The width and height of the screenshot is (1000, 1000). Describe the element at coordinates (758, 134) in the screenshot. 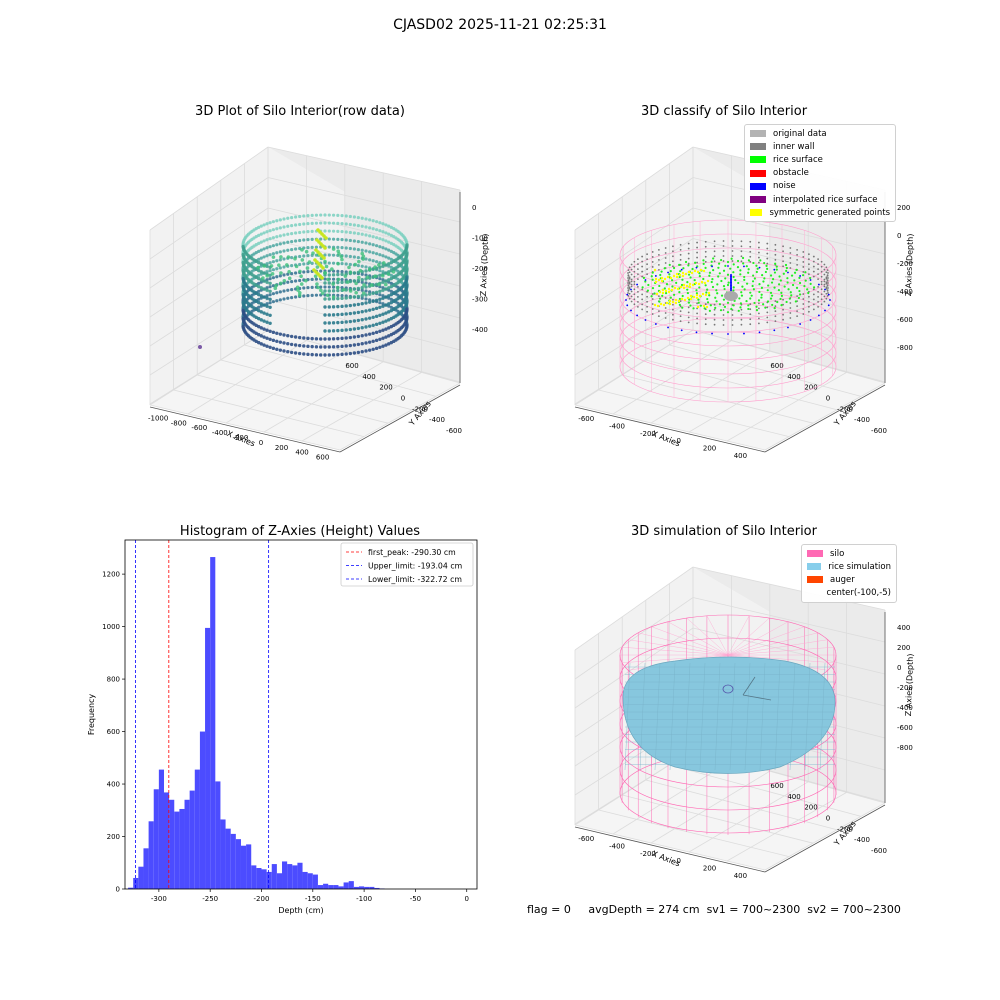

I see `legend-swatch` at that location.